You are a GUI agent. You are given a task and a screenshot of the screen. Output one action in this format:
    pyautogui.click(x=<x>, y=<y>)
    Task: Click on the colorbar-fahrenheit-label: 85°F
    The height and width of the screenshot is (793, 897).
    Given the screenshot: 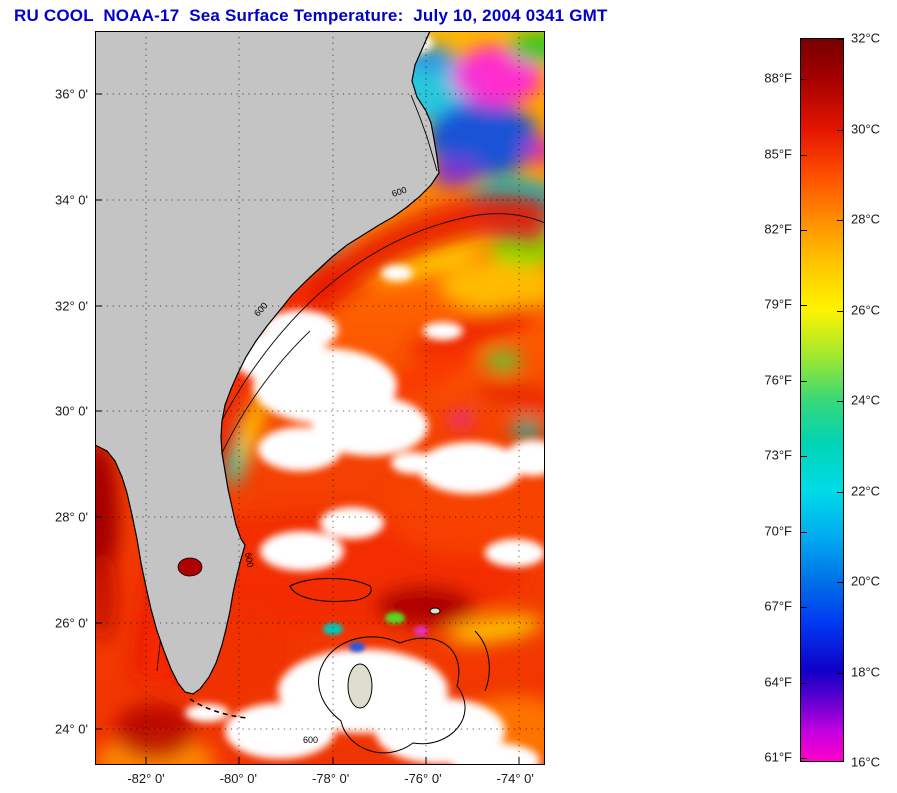 What is the action you would take?
    pyautogui.click(x=778, y=154)
    